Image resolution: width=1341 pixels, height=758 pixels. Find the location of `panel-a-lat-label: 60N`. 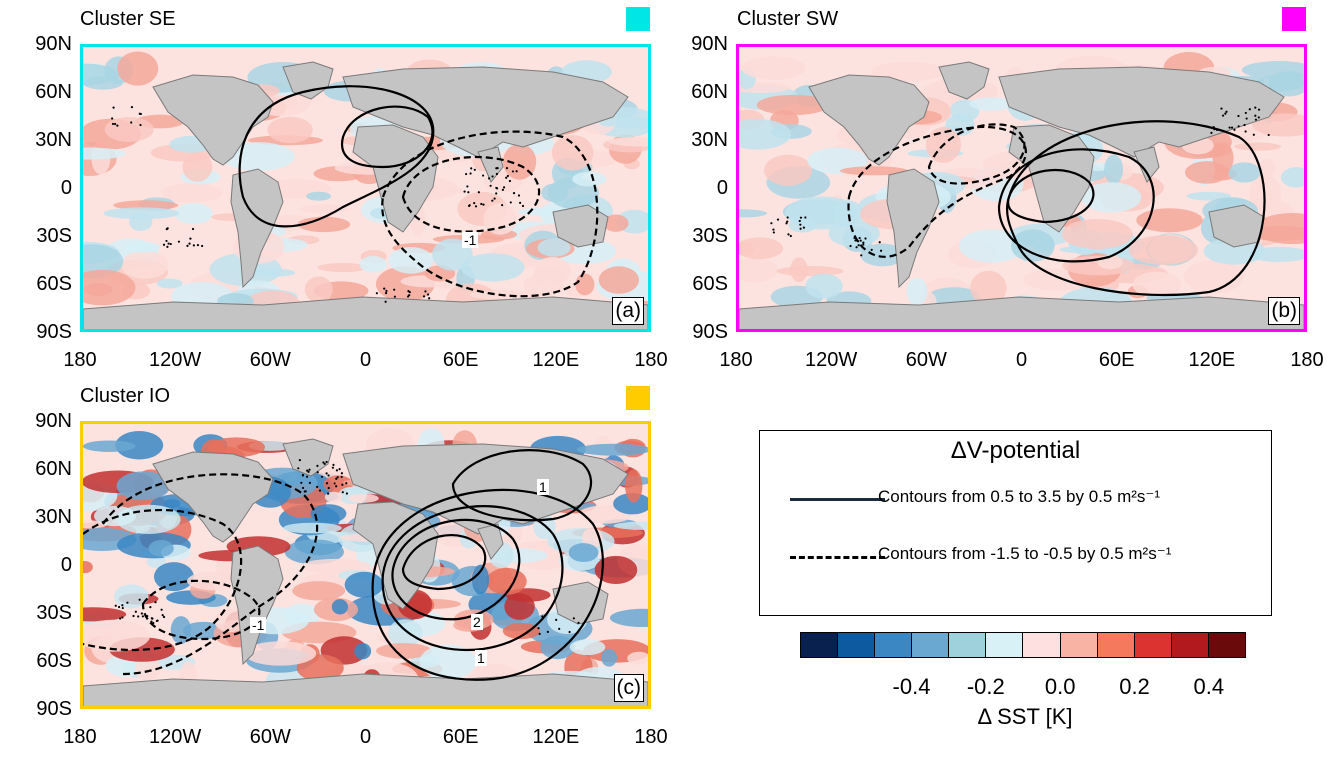

panel-a-lat-label: 60N is located at coordinates (53, 92).